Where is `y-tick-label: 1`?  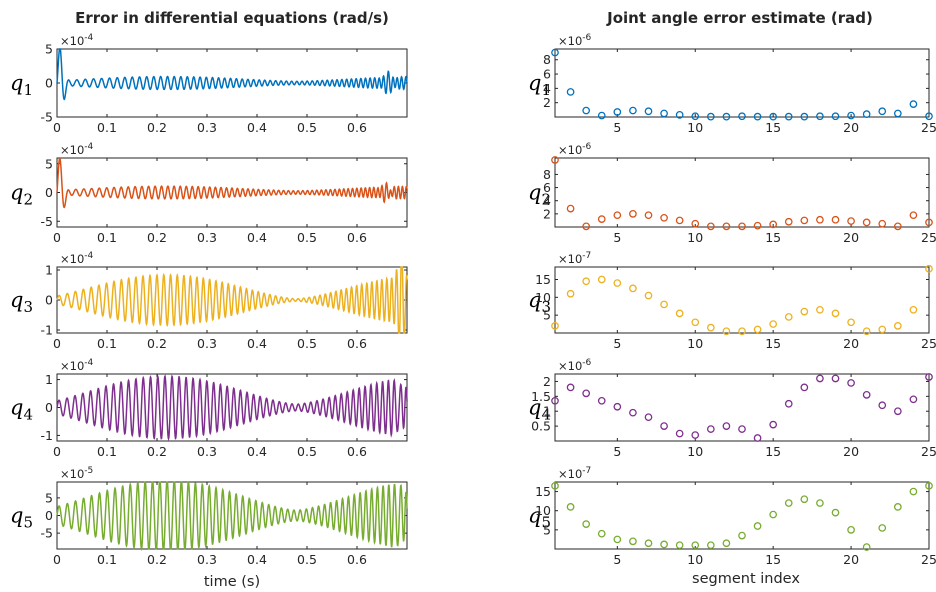 y-tick-label: 1 is located at coordinates (49, 270).